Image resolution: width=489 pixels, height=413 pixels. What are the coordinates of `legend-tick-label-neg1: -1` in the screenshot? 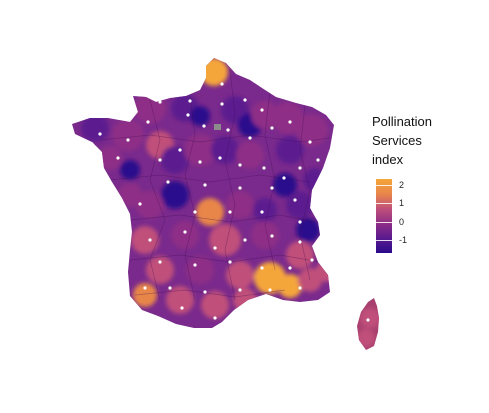 It's located at (403, 240).